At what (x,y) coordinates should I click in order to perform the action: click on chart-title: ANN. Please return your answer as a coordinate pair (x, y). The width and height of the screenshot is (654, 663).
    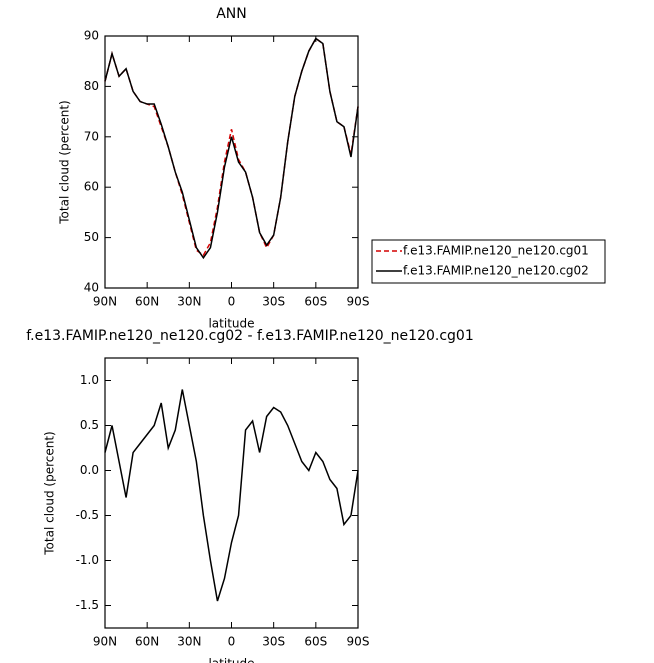
    Looking at the image, I should click on (231, 14).